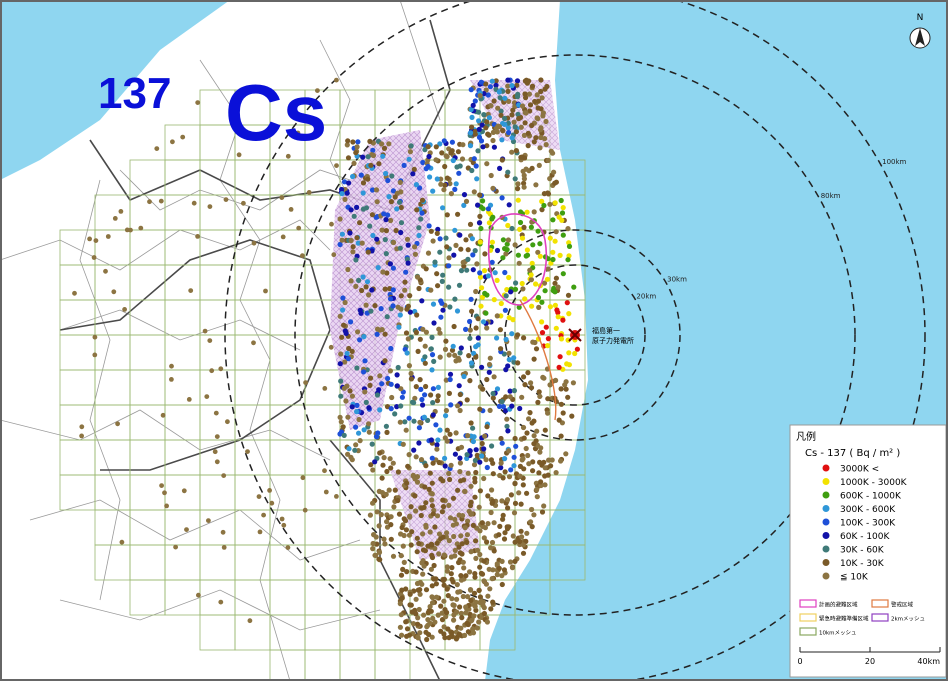 This screenshot has width=948, height=681. Describe the element at coordinates (808, 617) in the screenshot. I see `legend-area-swatch` at that location.